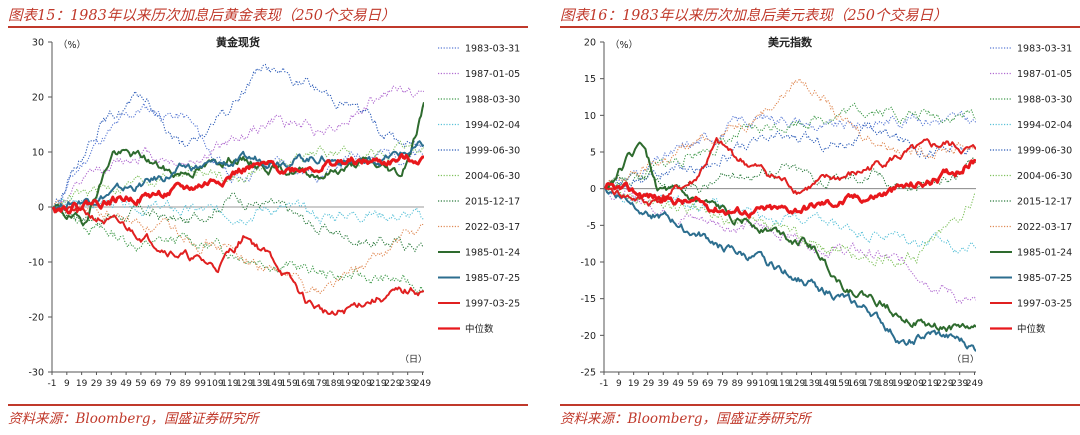 The width and height of the screenshot is (1080, 435). I want to click on x-tick-label: 179, so click(318, 384).